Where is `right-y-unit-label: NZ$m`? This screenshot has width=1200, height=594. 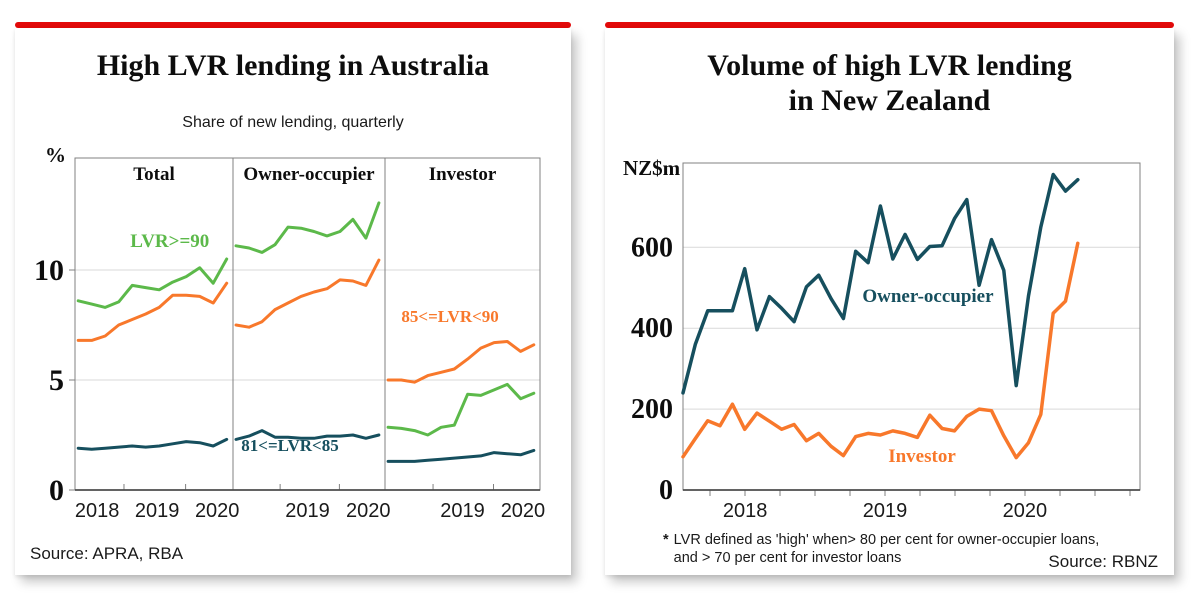
right-y-unit-label: NZ$m is located at coordinates (652, 168).